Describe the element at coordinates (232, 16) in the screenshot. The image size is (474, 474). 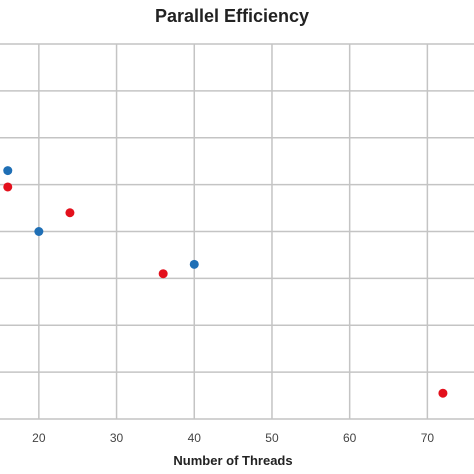
I see `chart-title: Parallel Efficiency` at that location.